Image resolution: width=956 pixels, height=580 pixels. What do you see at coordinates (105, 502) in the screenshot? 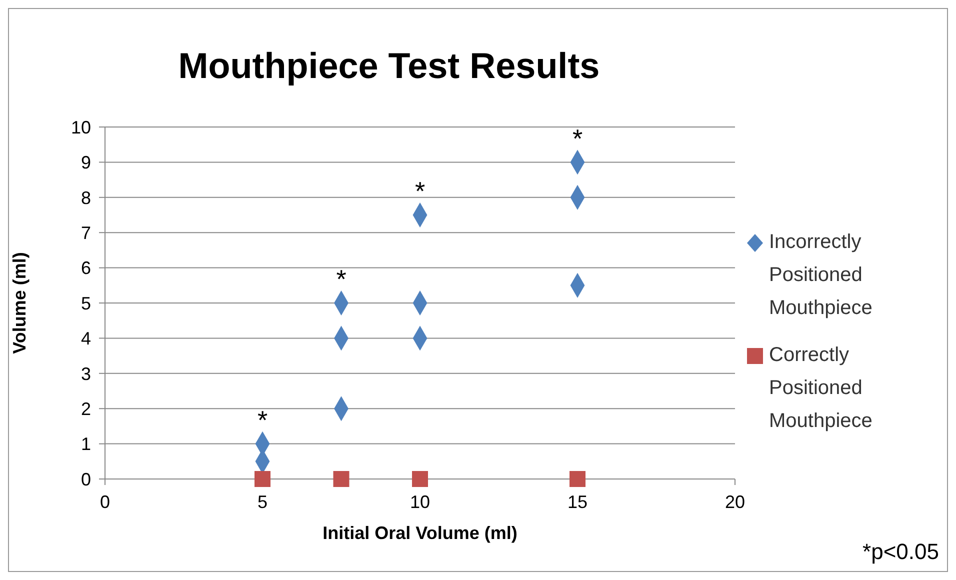
I see `x-tick-label: 0` at bounding box center [105, 502].